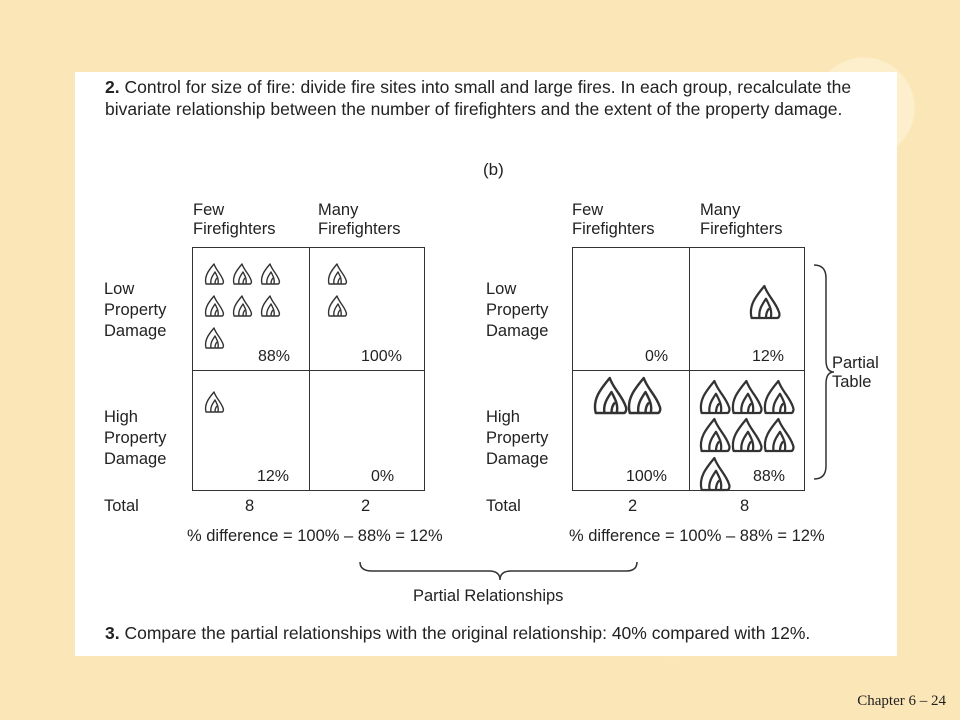  What do you see at coordinates (768, 356) in the screenshot?
I see `right-pct-low-many: 12%` at bounding box center [768, 356].